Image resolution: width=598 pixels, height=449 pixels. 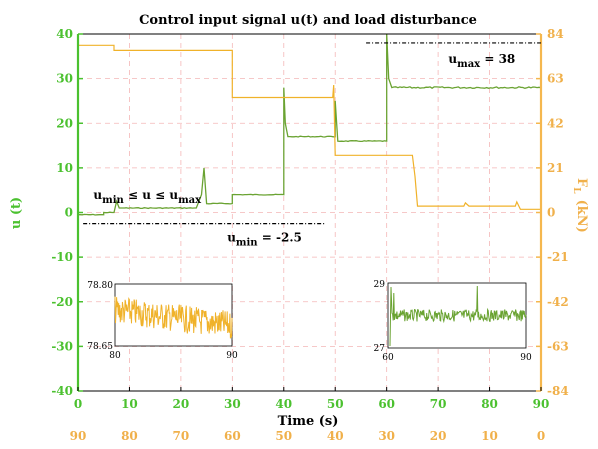 What do you see at coordinates (151, 195) in the screenshot?
I see `constraint-label-part: ≤ u ≤ u` at bounding box center [151, 195].